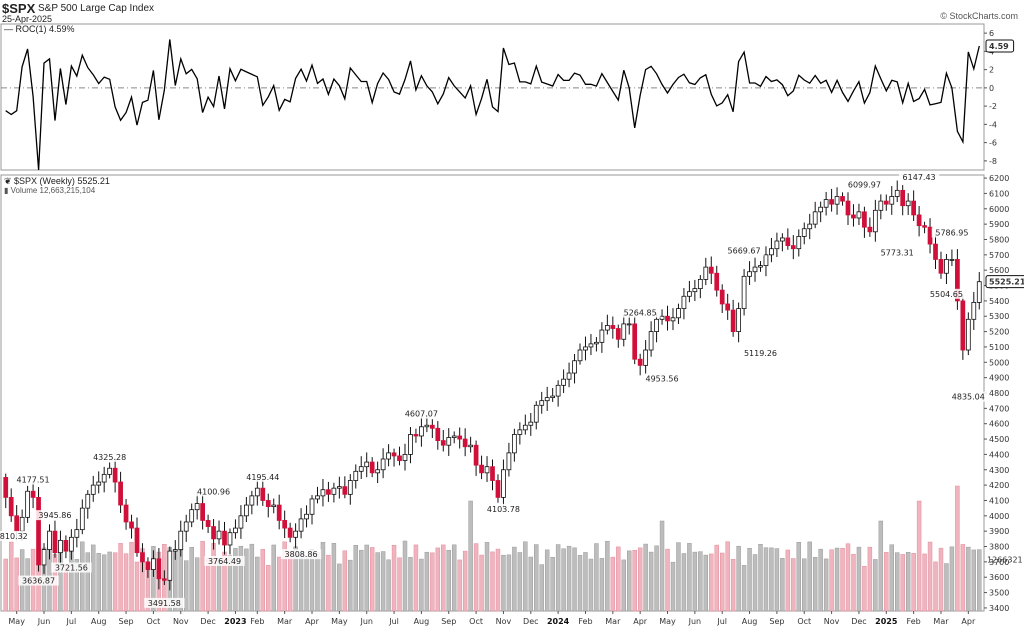  What do you see at coordinates (999, 255) in the screenshot?
I see `price-tick-label: 5700` at bounding box center [999, 255].